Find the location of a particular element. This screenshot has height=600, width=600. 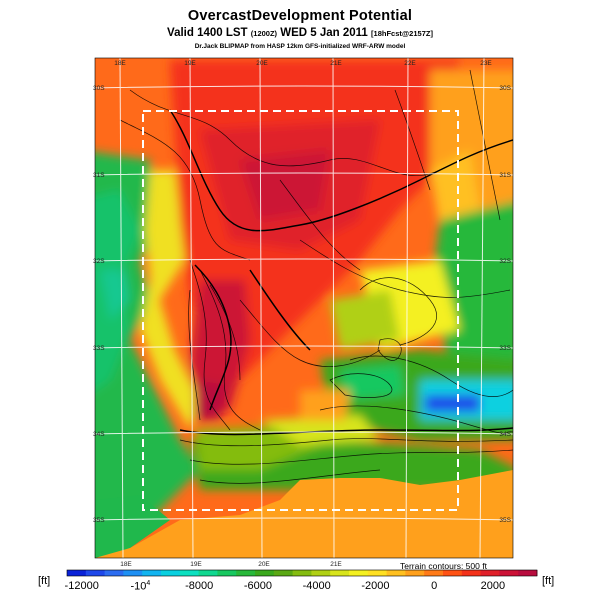

colorbar-tick-label: -12000 is located at coordinates (81, 586).